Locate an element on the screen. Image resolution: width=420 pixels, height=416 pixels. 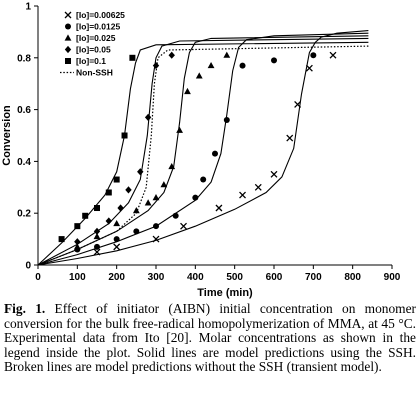
y-tick-label: 0.2 is located at coordinates (24, 214).